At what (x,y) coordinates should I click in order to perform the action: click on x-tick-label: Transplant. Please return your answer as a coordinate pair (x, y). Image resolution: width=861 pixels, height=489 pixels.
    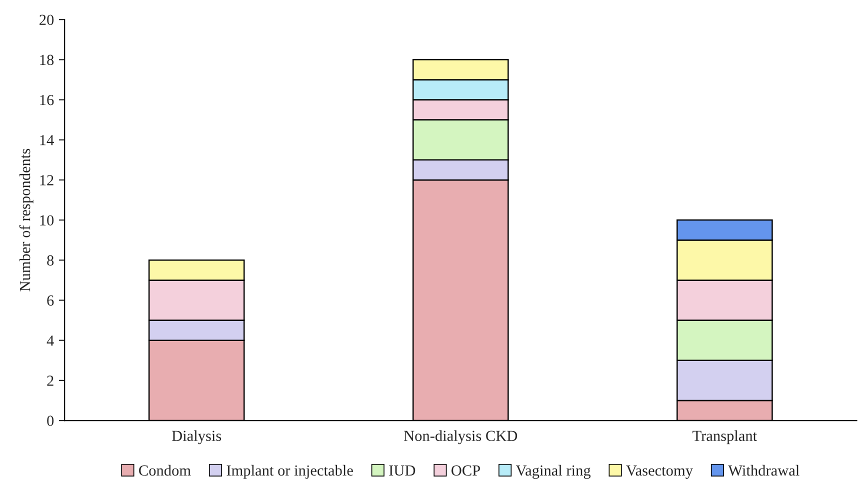
    Looking at the image, I should click on (724, 437).